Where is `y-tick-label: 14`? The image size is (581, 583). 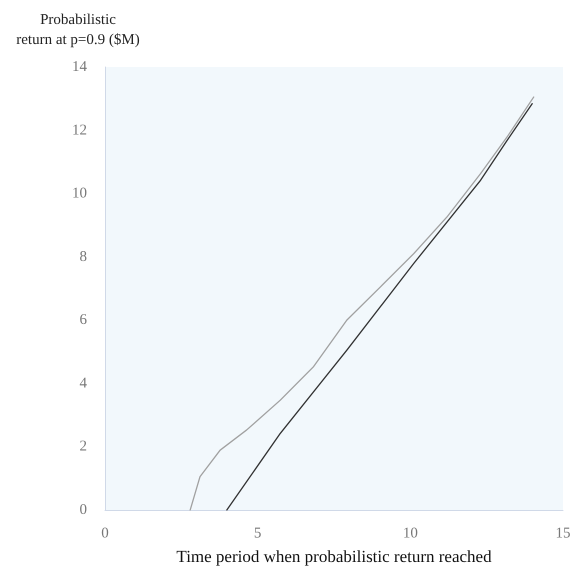 y-tick-label: 14 is located at coordinates (80, 67).